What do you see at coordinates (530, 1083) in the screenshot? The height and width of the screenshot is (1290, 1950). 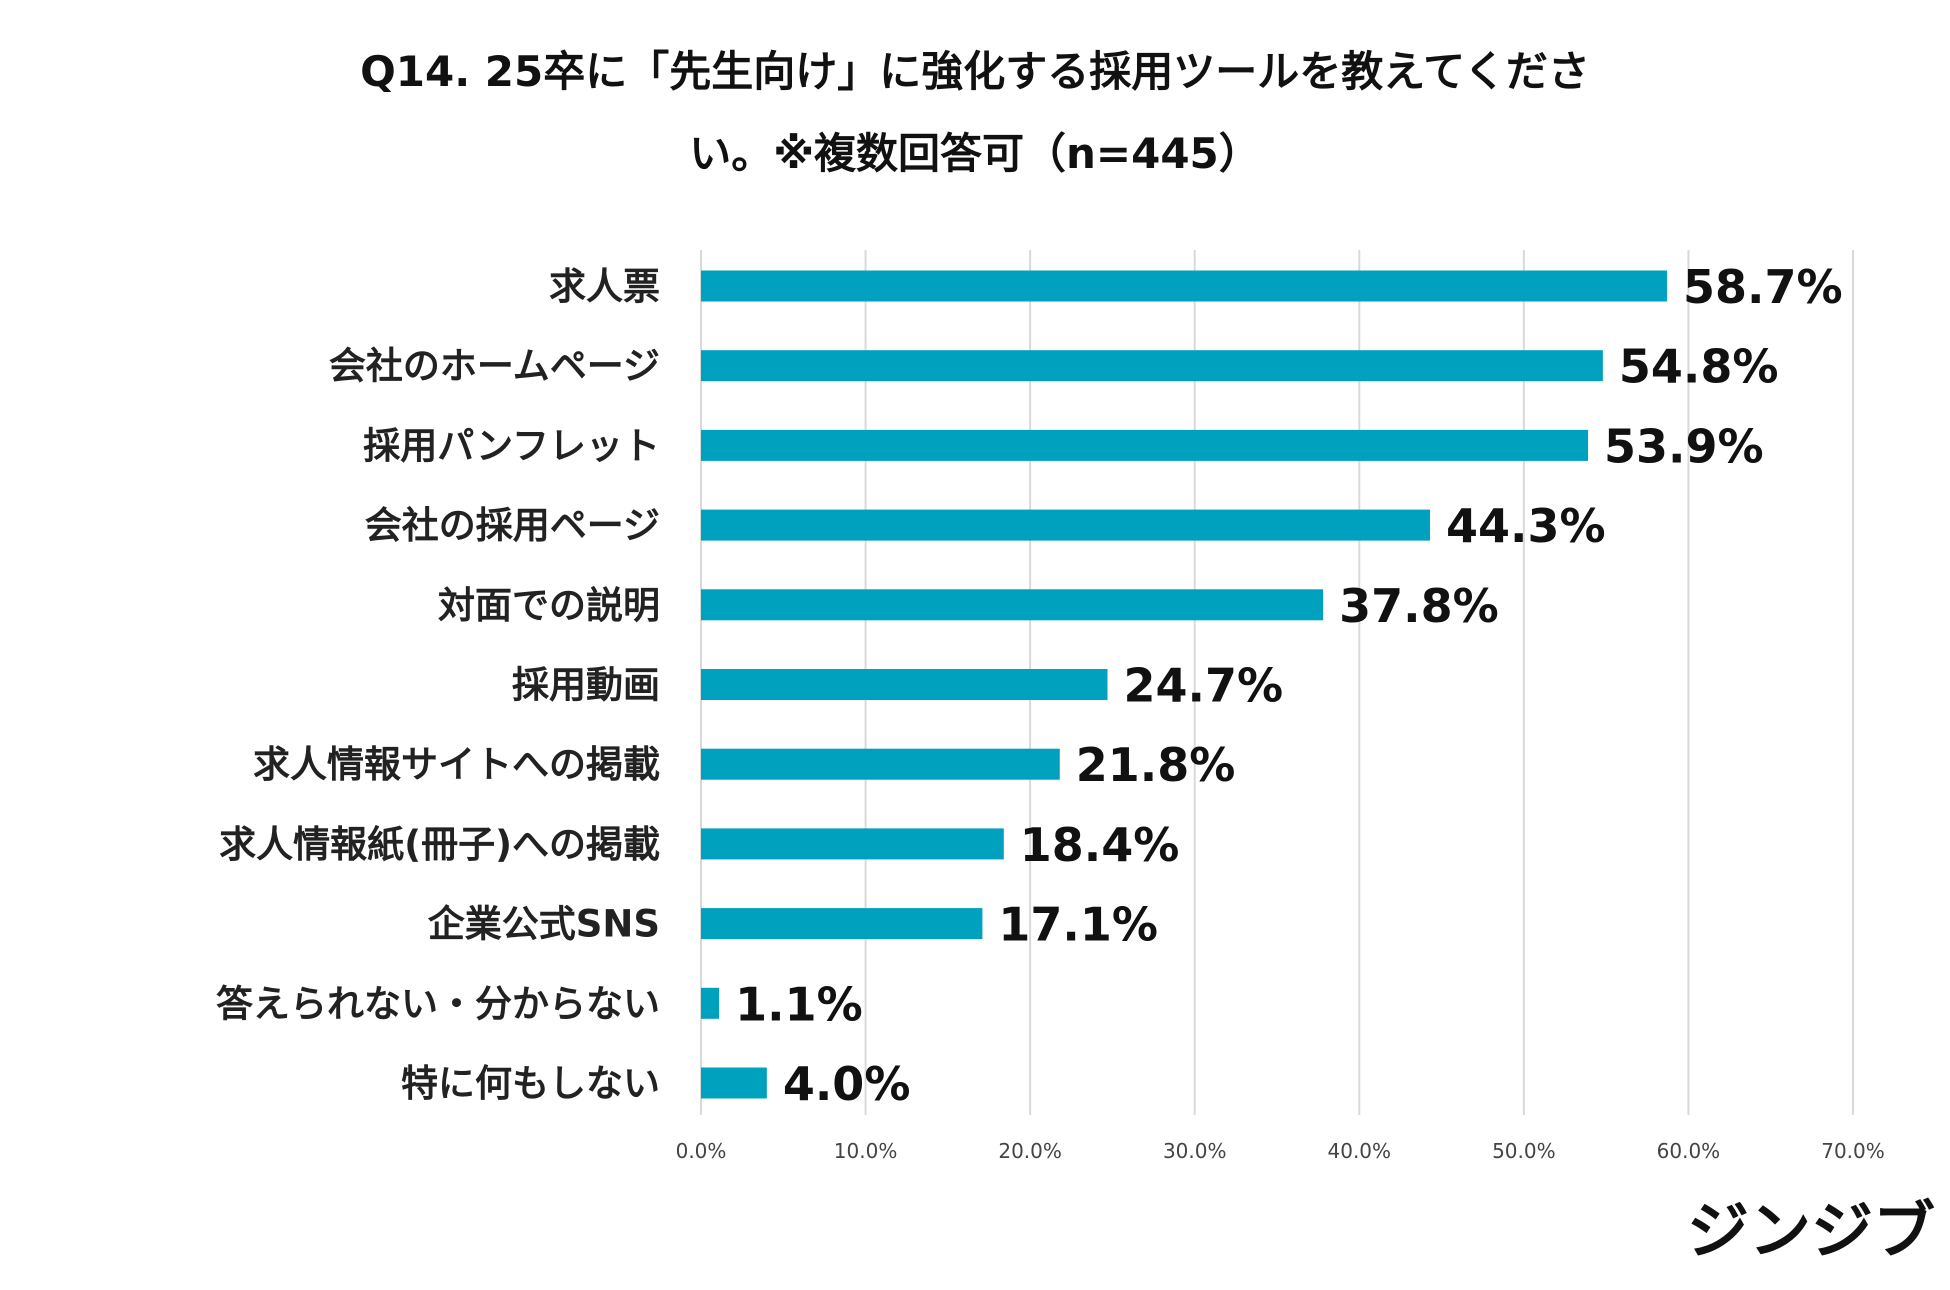 I see `category-label: 特に何もしない` at bounding box center [530, 1083].